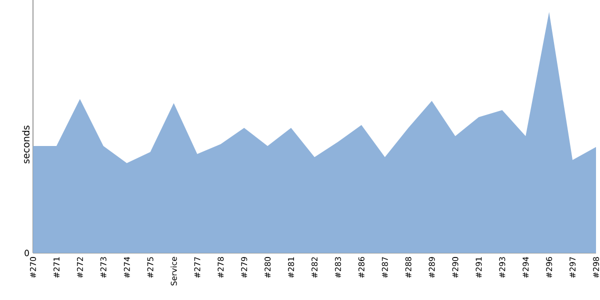 The height and width of the screenshot is (300, 600). What do you see at coordinates (26, 145) in the screenshot?
I see `y-axis-title: seconds` at bounding box center [26, 145].